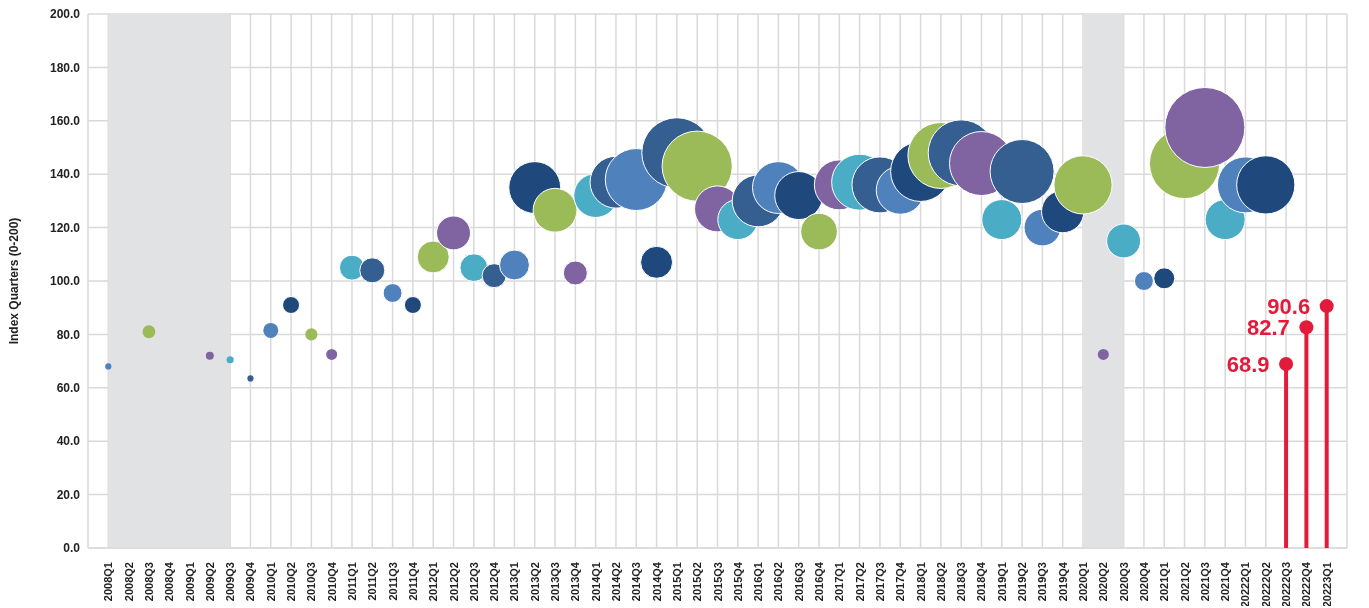  What do you see at coordinates (270, 582) in the screenshot?
I see `x-tick-label: 2010Q1` at bounding box center [270, 582].